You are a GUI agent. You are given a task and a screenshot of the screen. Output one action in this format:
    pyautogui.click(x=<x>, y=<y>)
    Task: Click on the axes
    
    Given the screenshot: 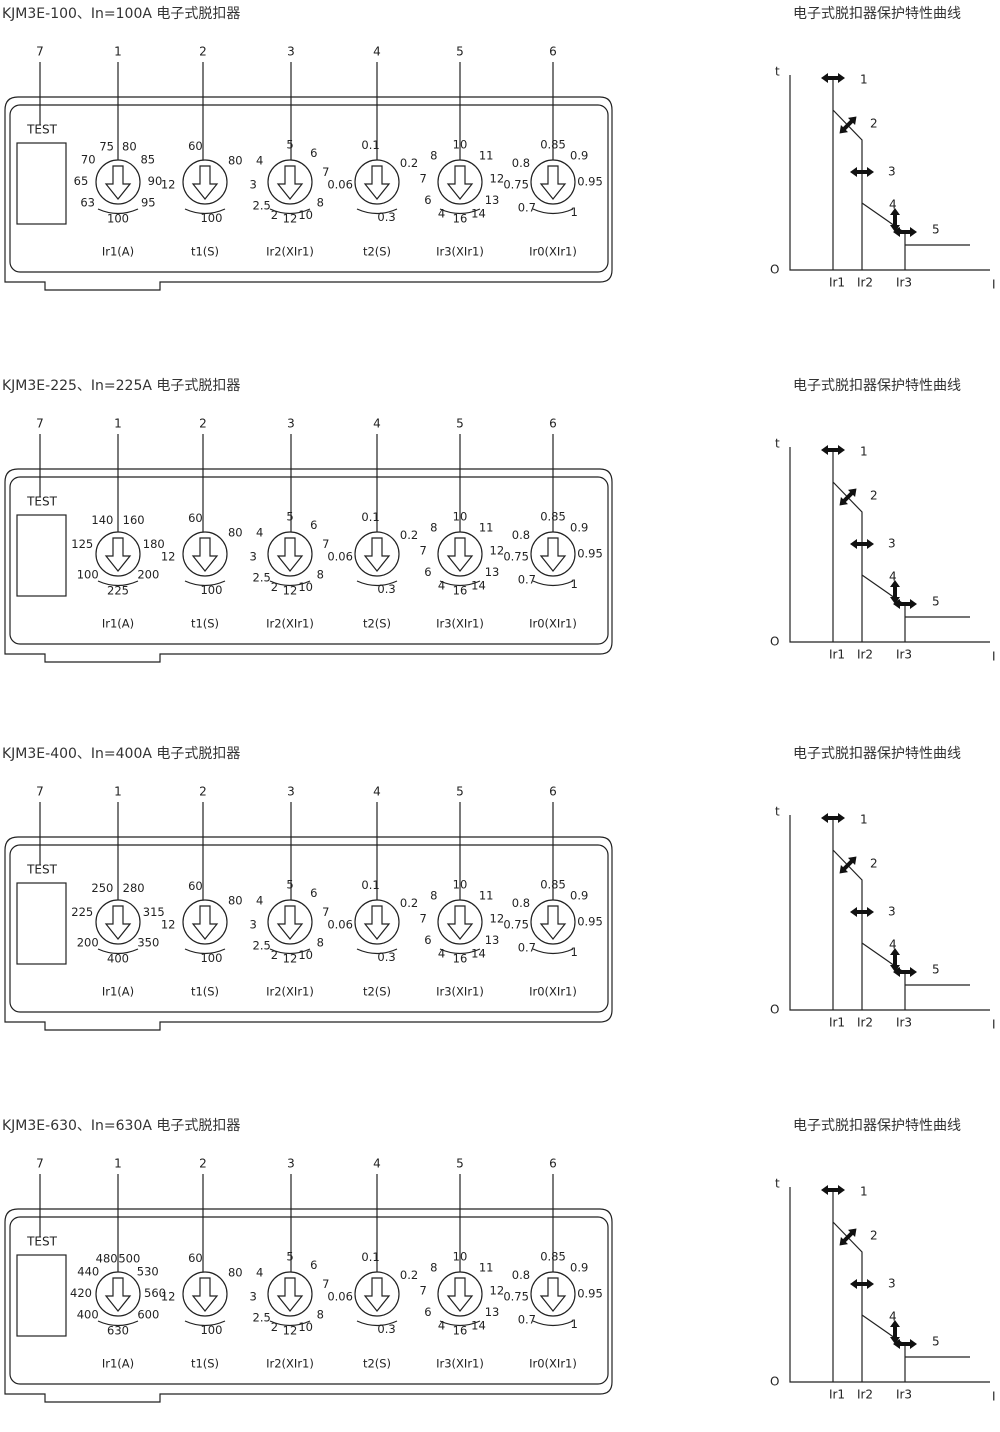 What is the action you would take?
    pyautogui.click(x=889, y=545)
    